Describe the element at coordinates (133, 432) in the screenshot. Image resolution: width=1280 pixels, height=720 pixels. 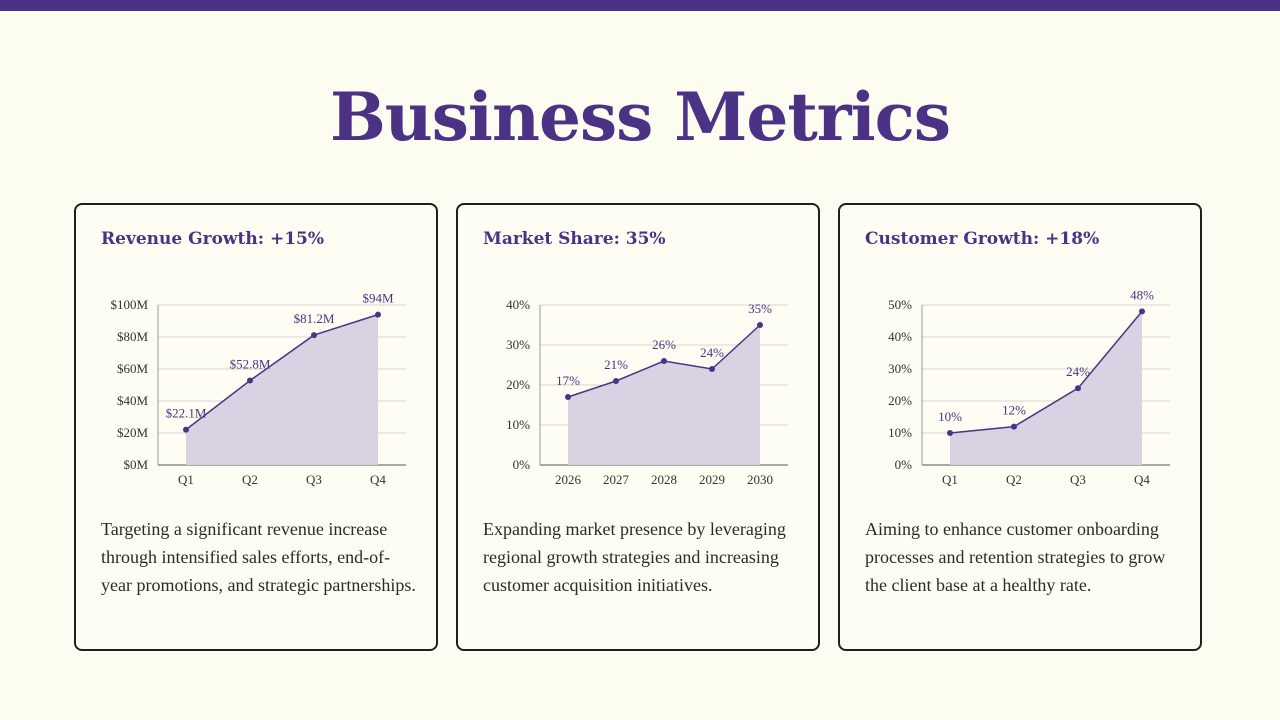
I see `y-tick-label: $20M` at that location.